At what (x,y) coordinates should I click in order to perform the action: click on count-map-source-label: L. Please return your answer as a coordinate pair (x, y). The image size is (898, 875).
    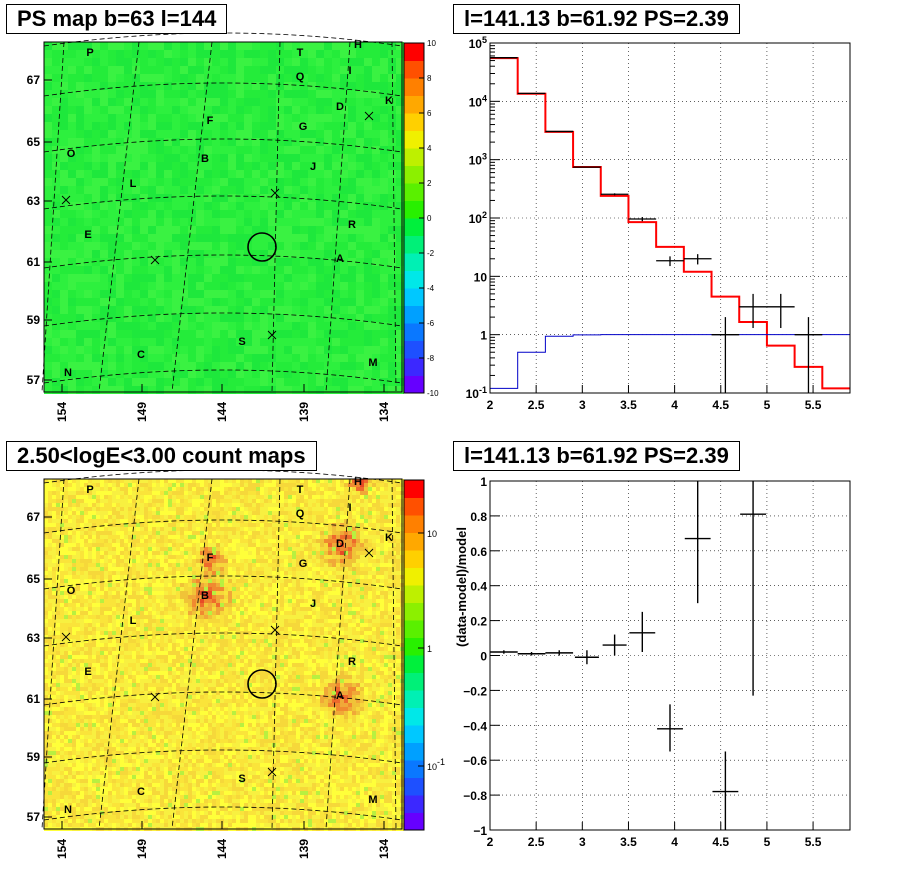
    Looking at the image, I should click on (133, 621).